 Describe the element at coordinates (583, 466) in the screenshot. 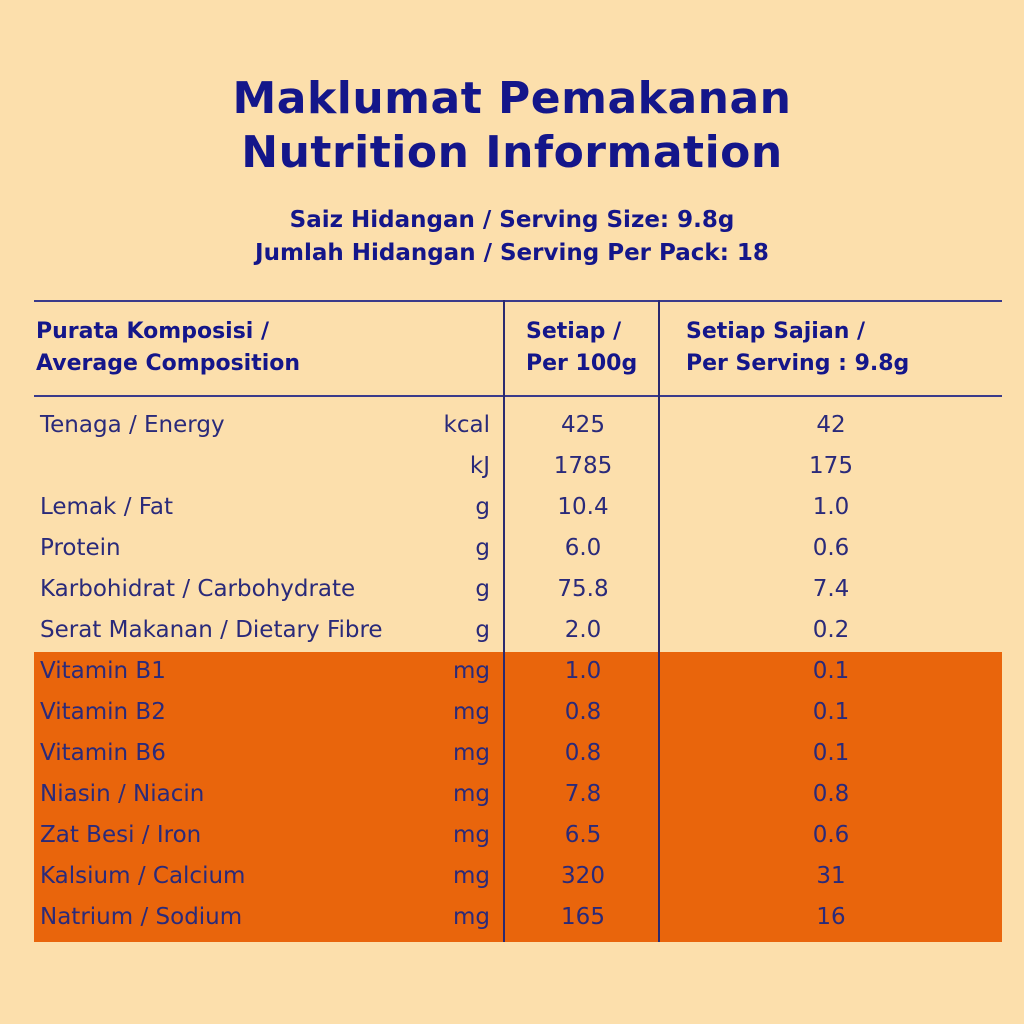

I see `value-per-100g: 1785` at that location.